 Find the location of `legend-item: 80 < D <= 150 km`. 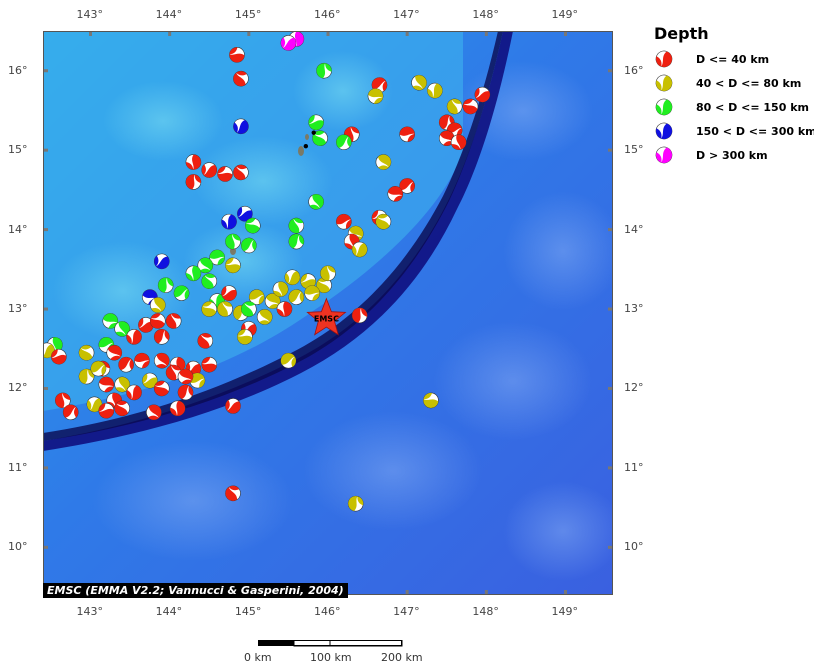

legend-item: 80 < D <= 150 km is located at coordinates (731, 107).